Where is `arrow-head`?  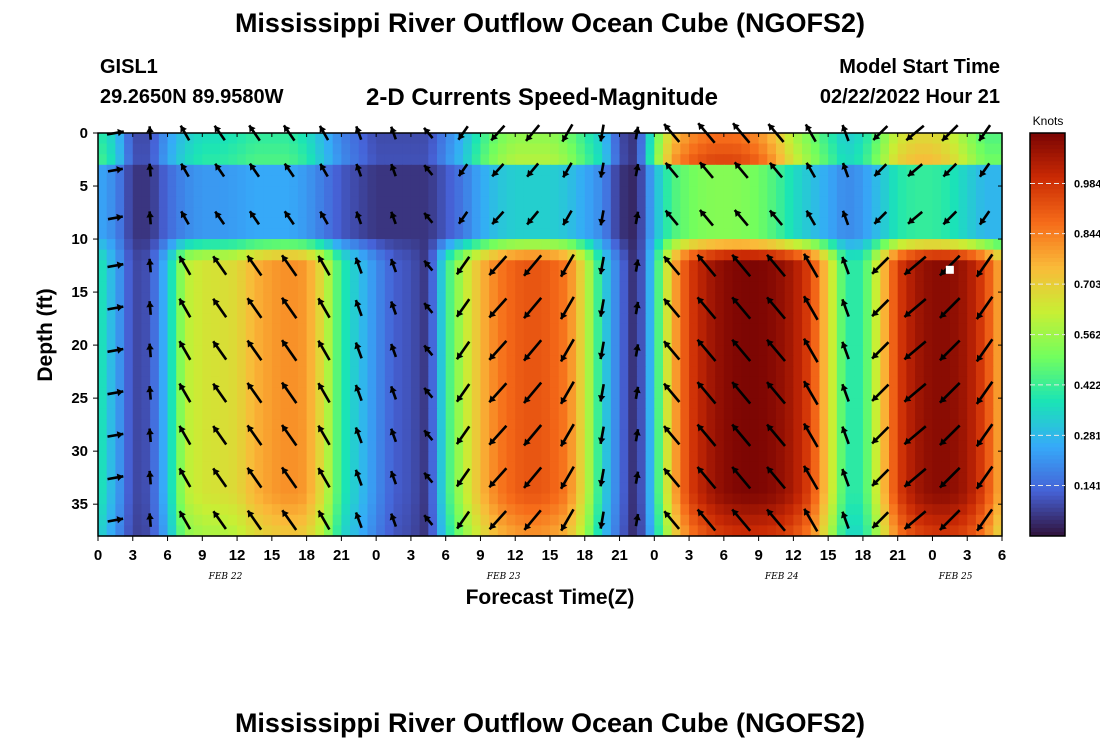 arrow-head is located at coordinates (667, 302).